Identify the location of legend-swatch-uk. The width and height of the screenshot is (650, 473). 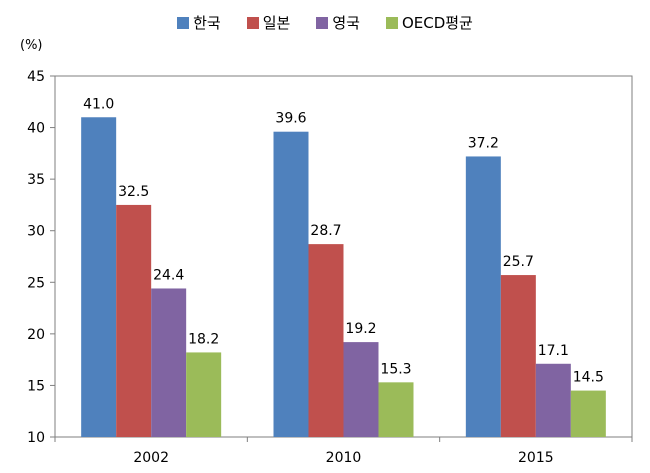
(322, 22).